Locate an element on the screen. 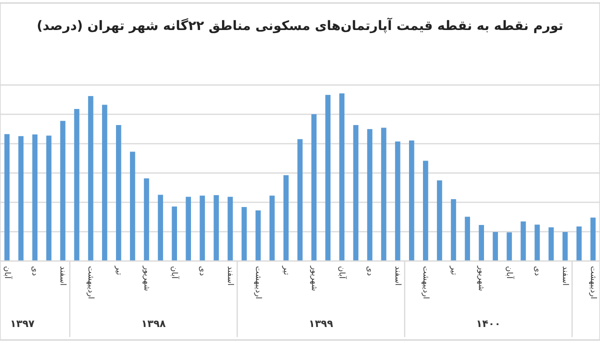  text: ۱۳۹۷ is located at coordinates (22, 324).